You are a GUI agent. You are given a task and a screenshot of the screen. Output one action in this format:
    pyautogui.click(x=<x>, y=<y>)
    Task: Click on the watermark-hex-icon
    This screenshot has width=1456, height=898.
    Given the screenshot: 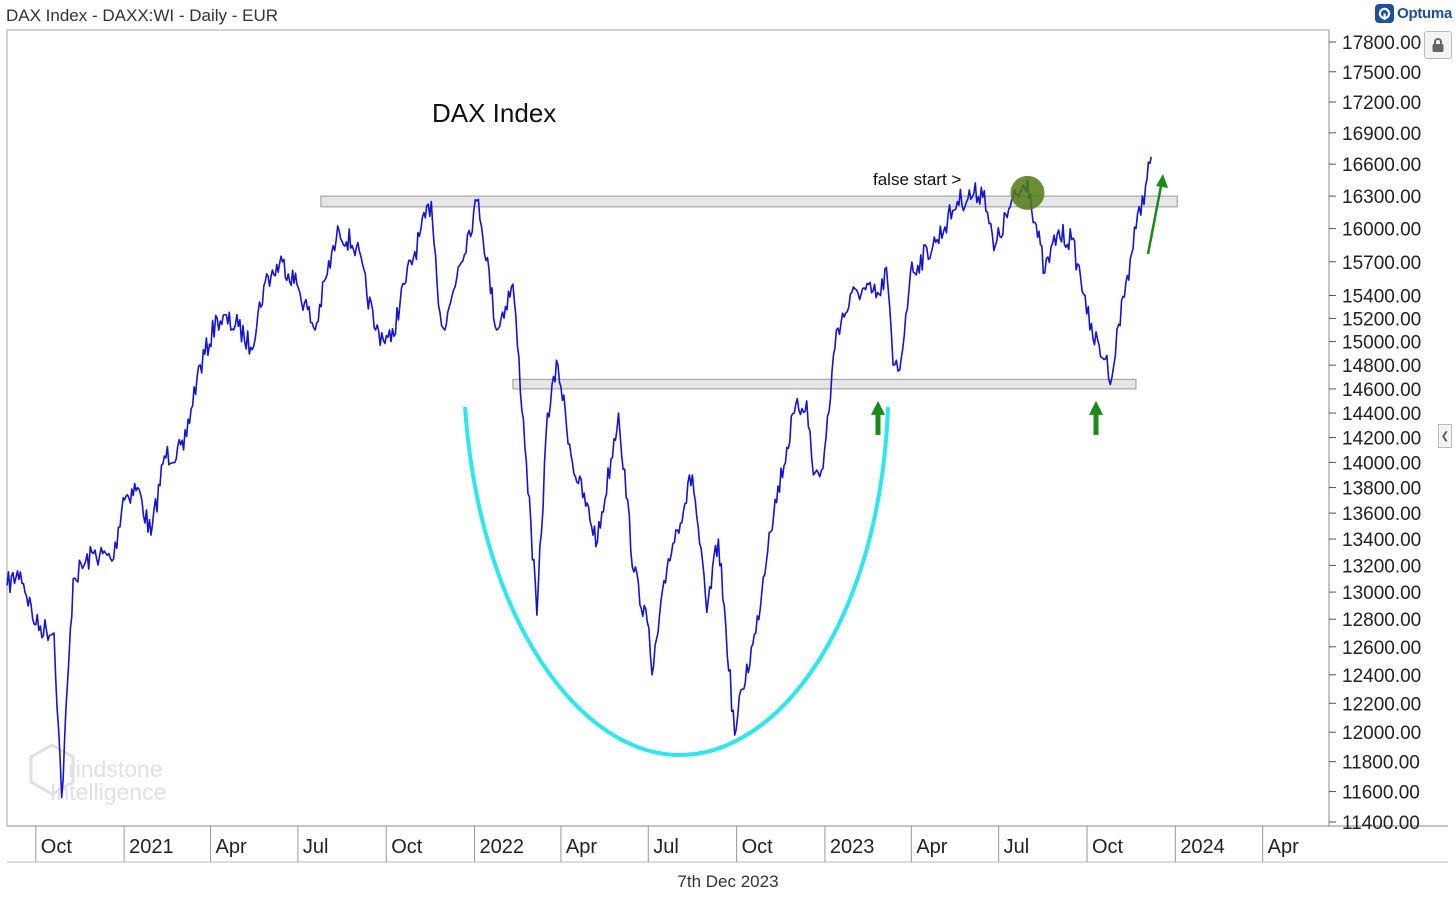 What is the action you would take?
    pyautogui.click(x=52, y=769)
    